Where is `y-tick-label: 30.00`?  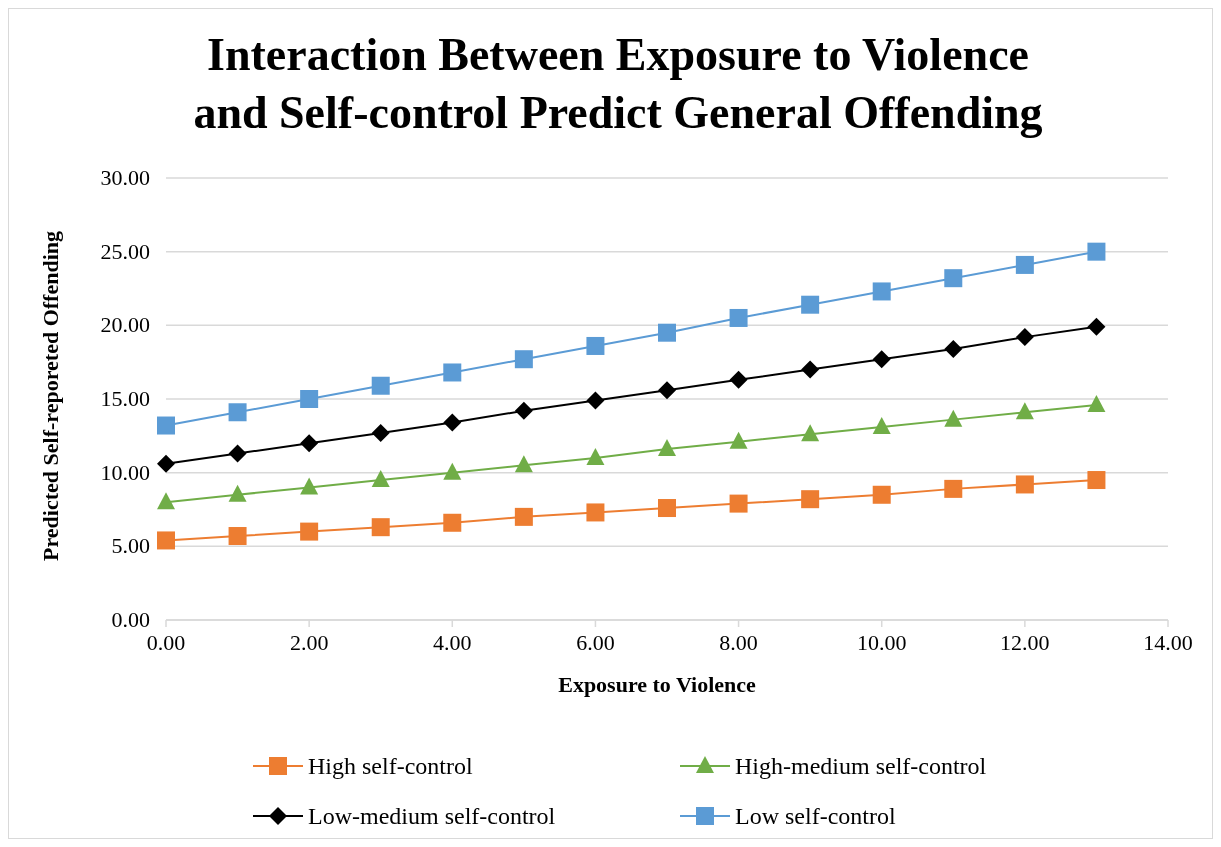 y-tick-label: 30.00 is located at coordinates (125, 177).